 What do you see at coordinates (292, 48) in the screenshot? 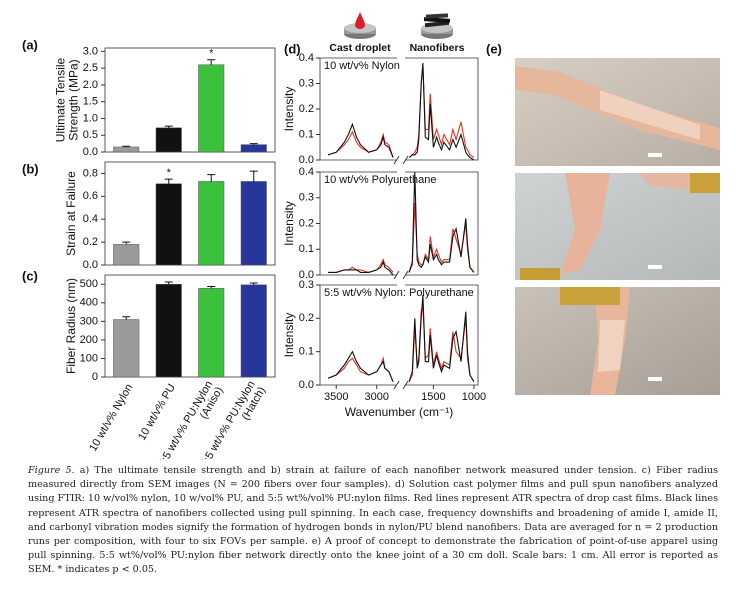
I see `panel-label: (d)` at bounding box center [292, 48].